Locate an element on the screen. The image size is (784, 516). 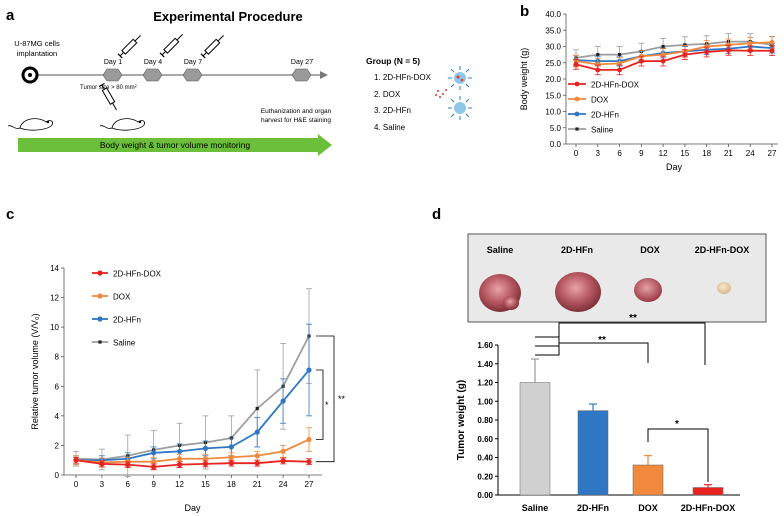
y-tick-label: 0.60 is located at coordinates (485, 439).